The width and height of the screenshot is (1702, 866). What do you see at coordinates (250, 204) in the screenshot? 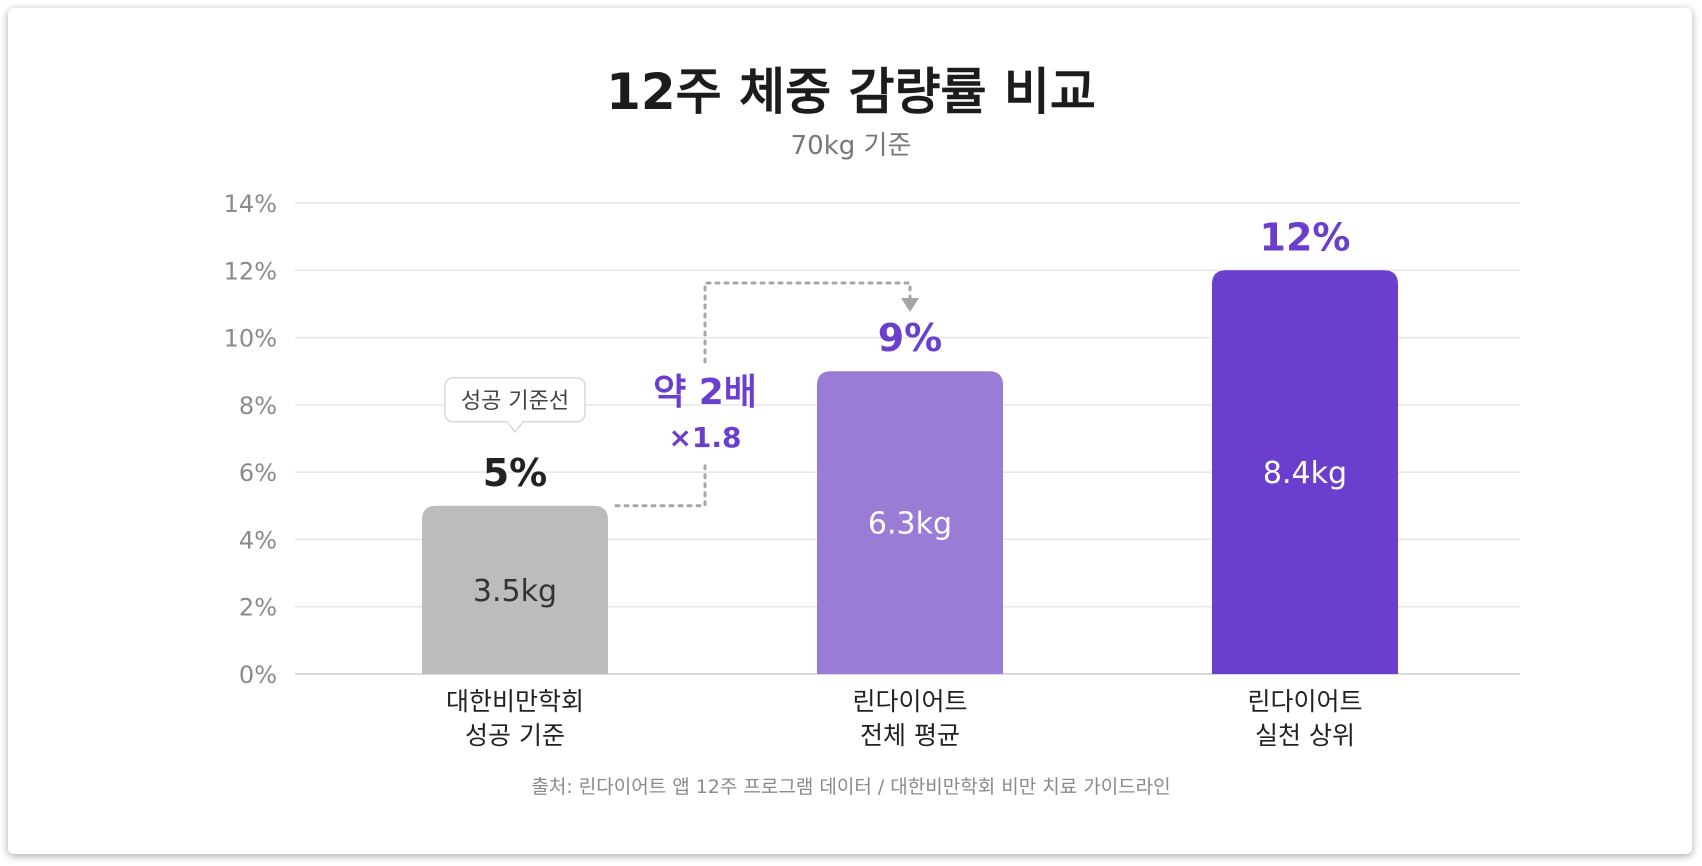
I see `y-tick-label: 14%` at bounding box center [250, 204].